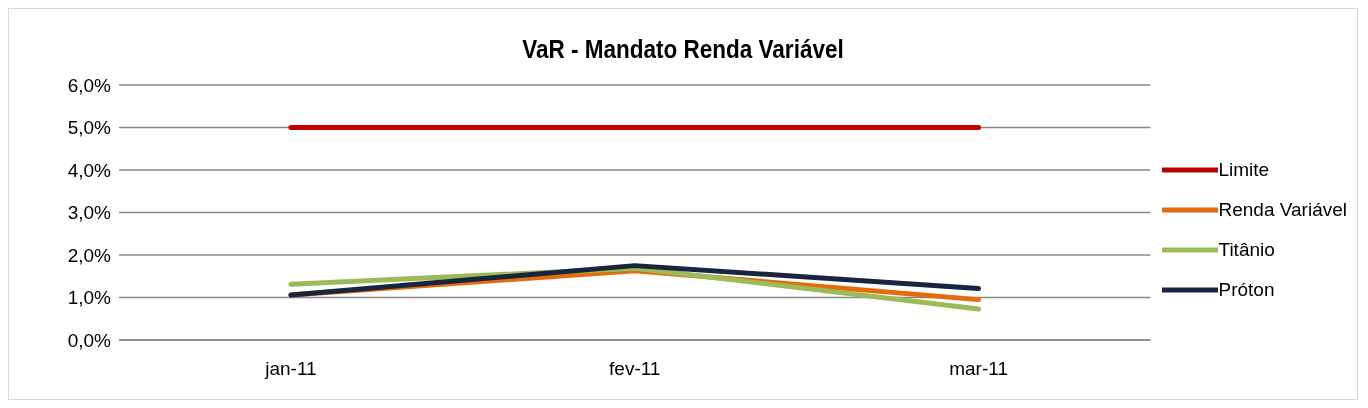 The width and height of the screenshot is (1368, 408). What do you see at coordinates (1246, 250) in the screenshot?
I see `legend-label: Titânio` at bounding box center [1246, 250].